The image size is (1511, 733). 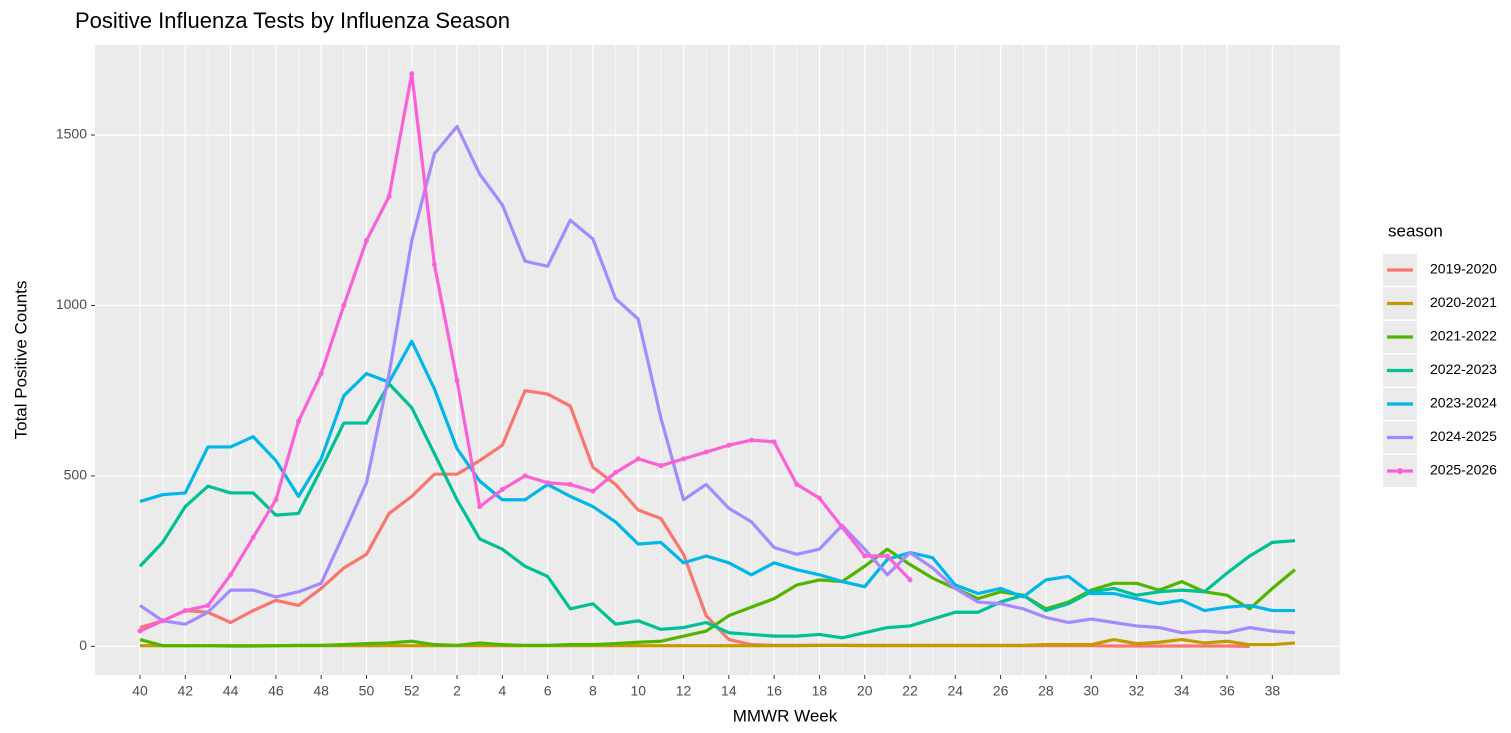 What do you see at coordinates (76, 475) in the screenshot?
I see `y-tick-label: 500` at bounding box center [76, 475].